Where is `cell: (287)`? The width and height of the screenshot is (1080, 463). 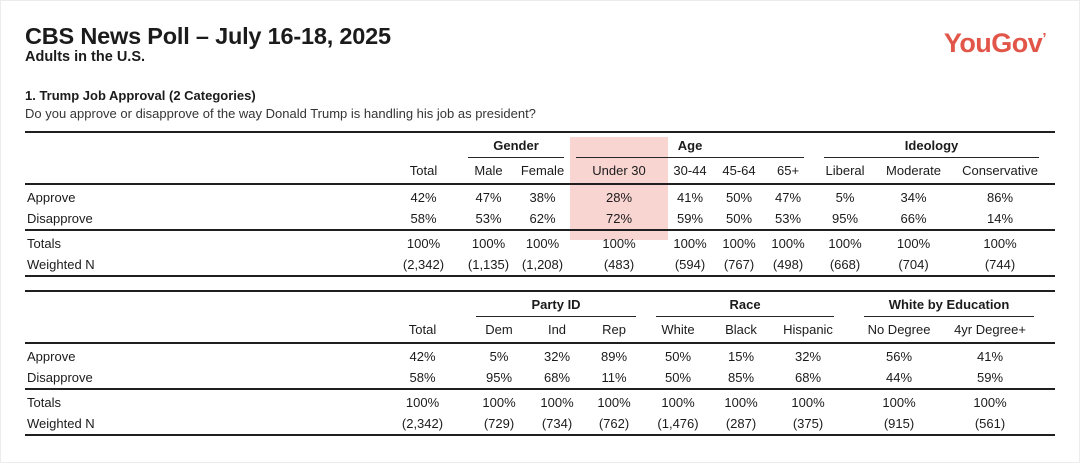 cell: (287) is located at coordinates (741, 423).